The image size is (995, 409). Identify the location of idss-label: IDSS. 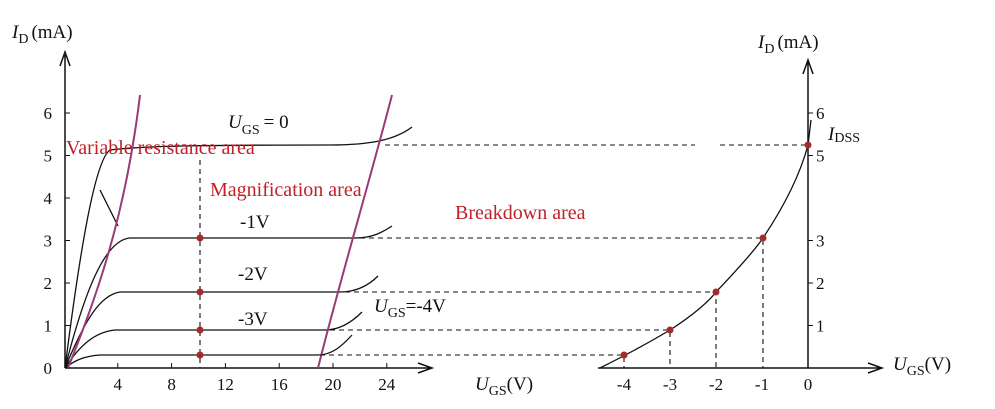
(843, 135).